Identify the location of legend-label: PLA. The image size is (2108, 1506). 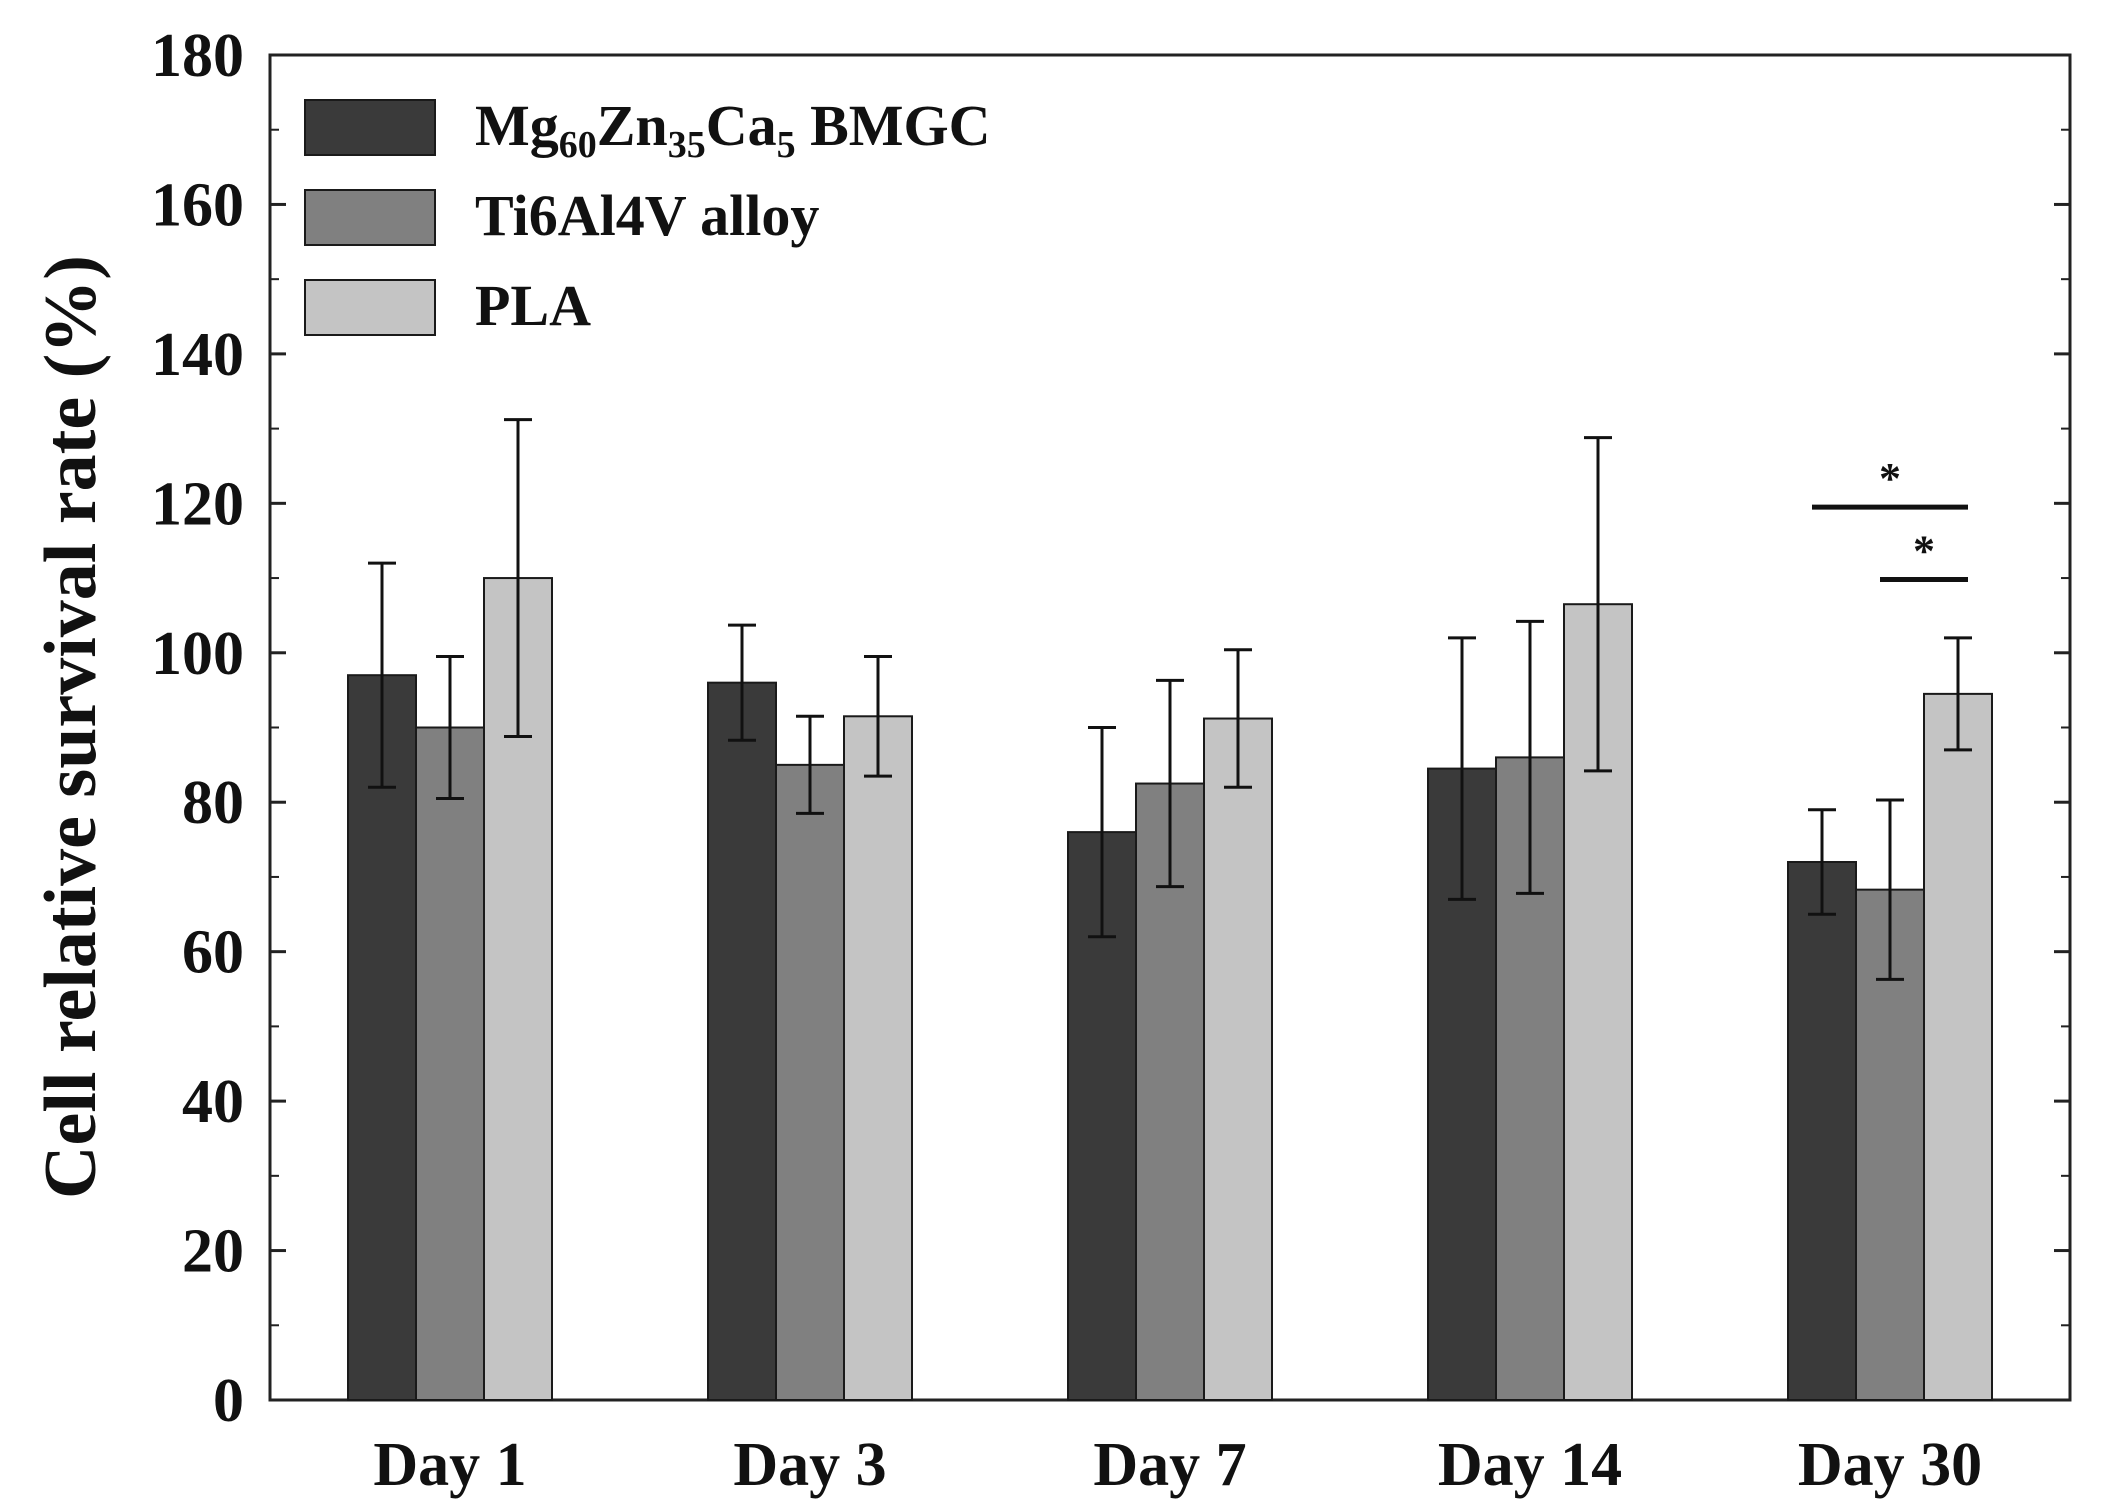
(533, 305).